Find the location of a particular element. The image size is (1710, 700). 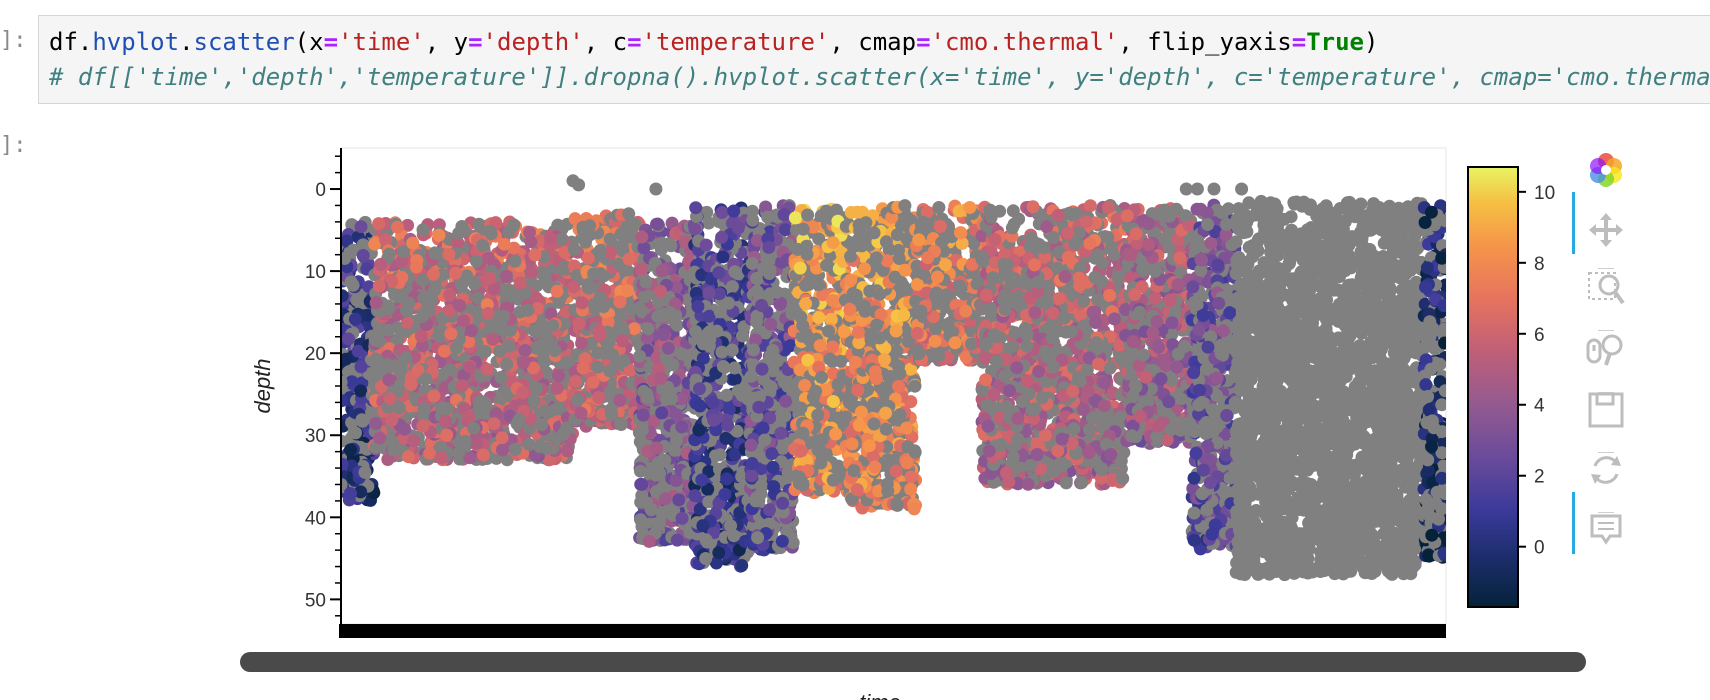

code-token: . is located at coordinates (186, 42).